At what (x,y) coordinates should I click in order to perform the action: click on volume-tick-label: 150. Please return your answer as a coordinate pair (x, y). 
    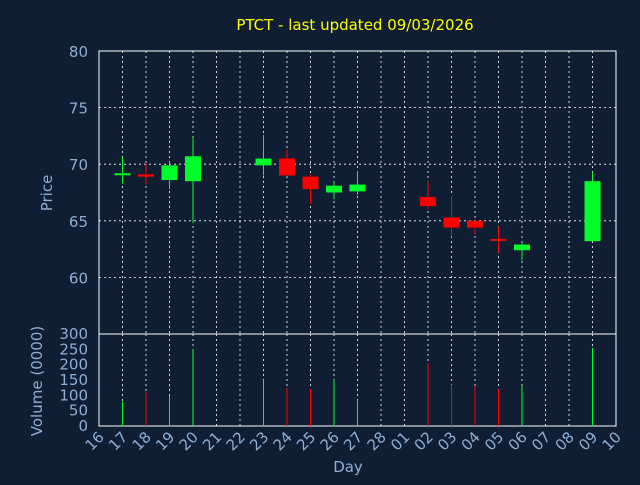
    Looking at the image, I should click on (73, 380).